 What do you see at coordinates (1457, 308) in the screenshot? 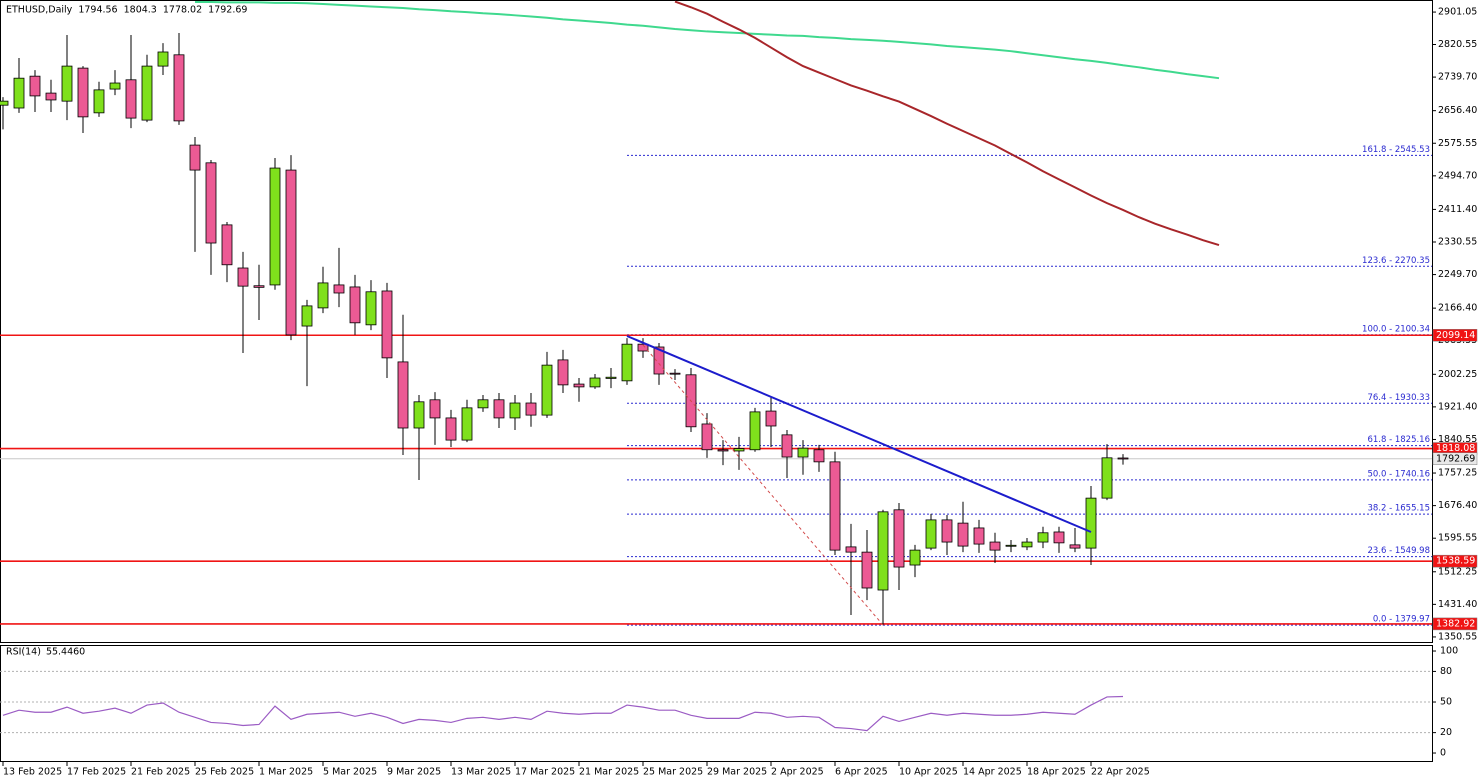
I see `y-tick-label: 2166.40` at bounding box center [1457, 308].